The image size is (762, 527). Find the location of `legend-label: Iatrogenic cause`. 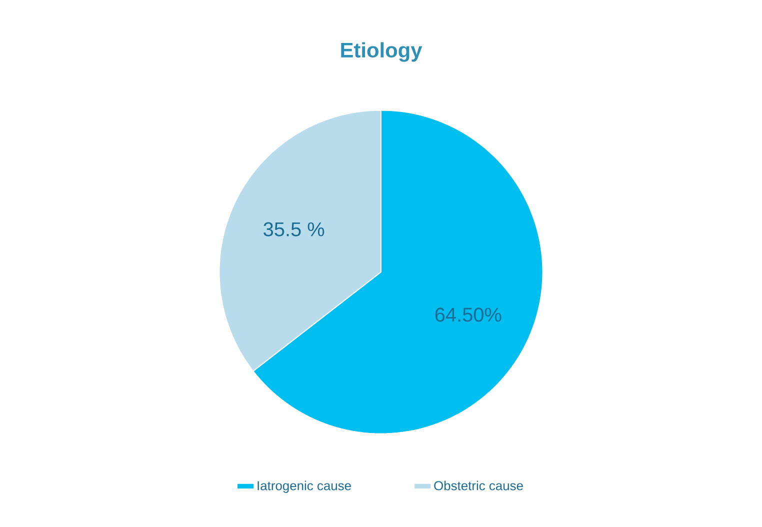

legend-label: Iatrogenic cause is located at coordinates (304, 486).